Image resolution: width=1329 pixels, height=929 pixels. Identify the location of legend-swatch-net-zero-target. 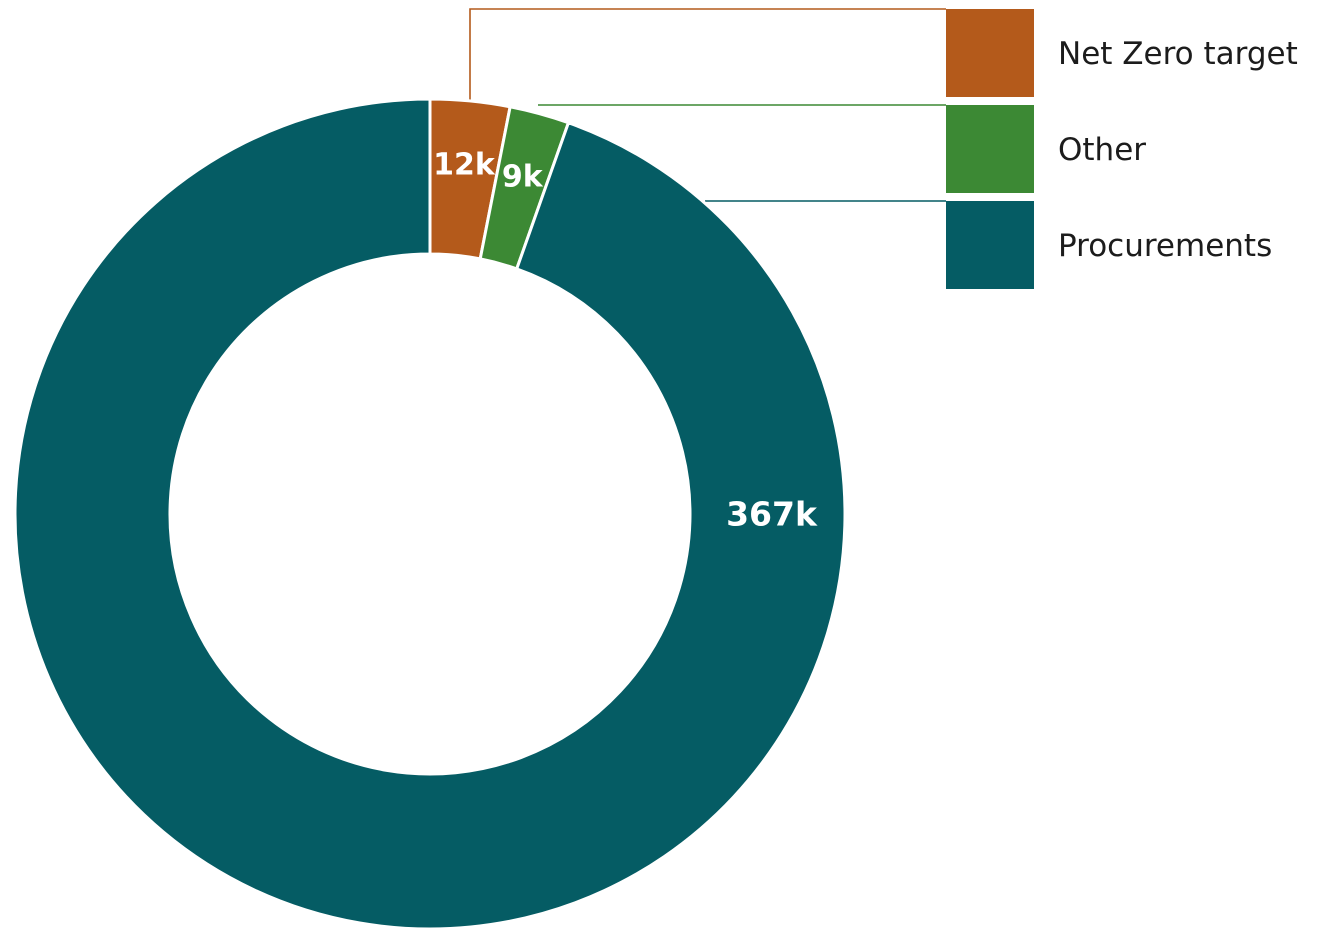
(990, 53).